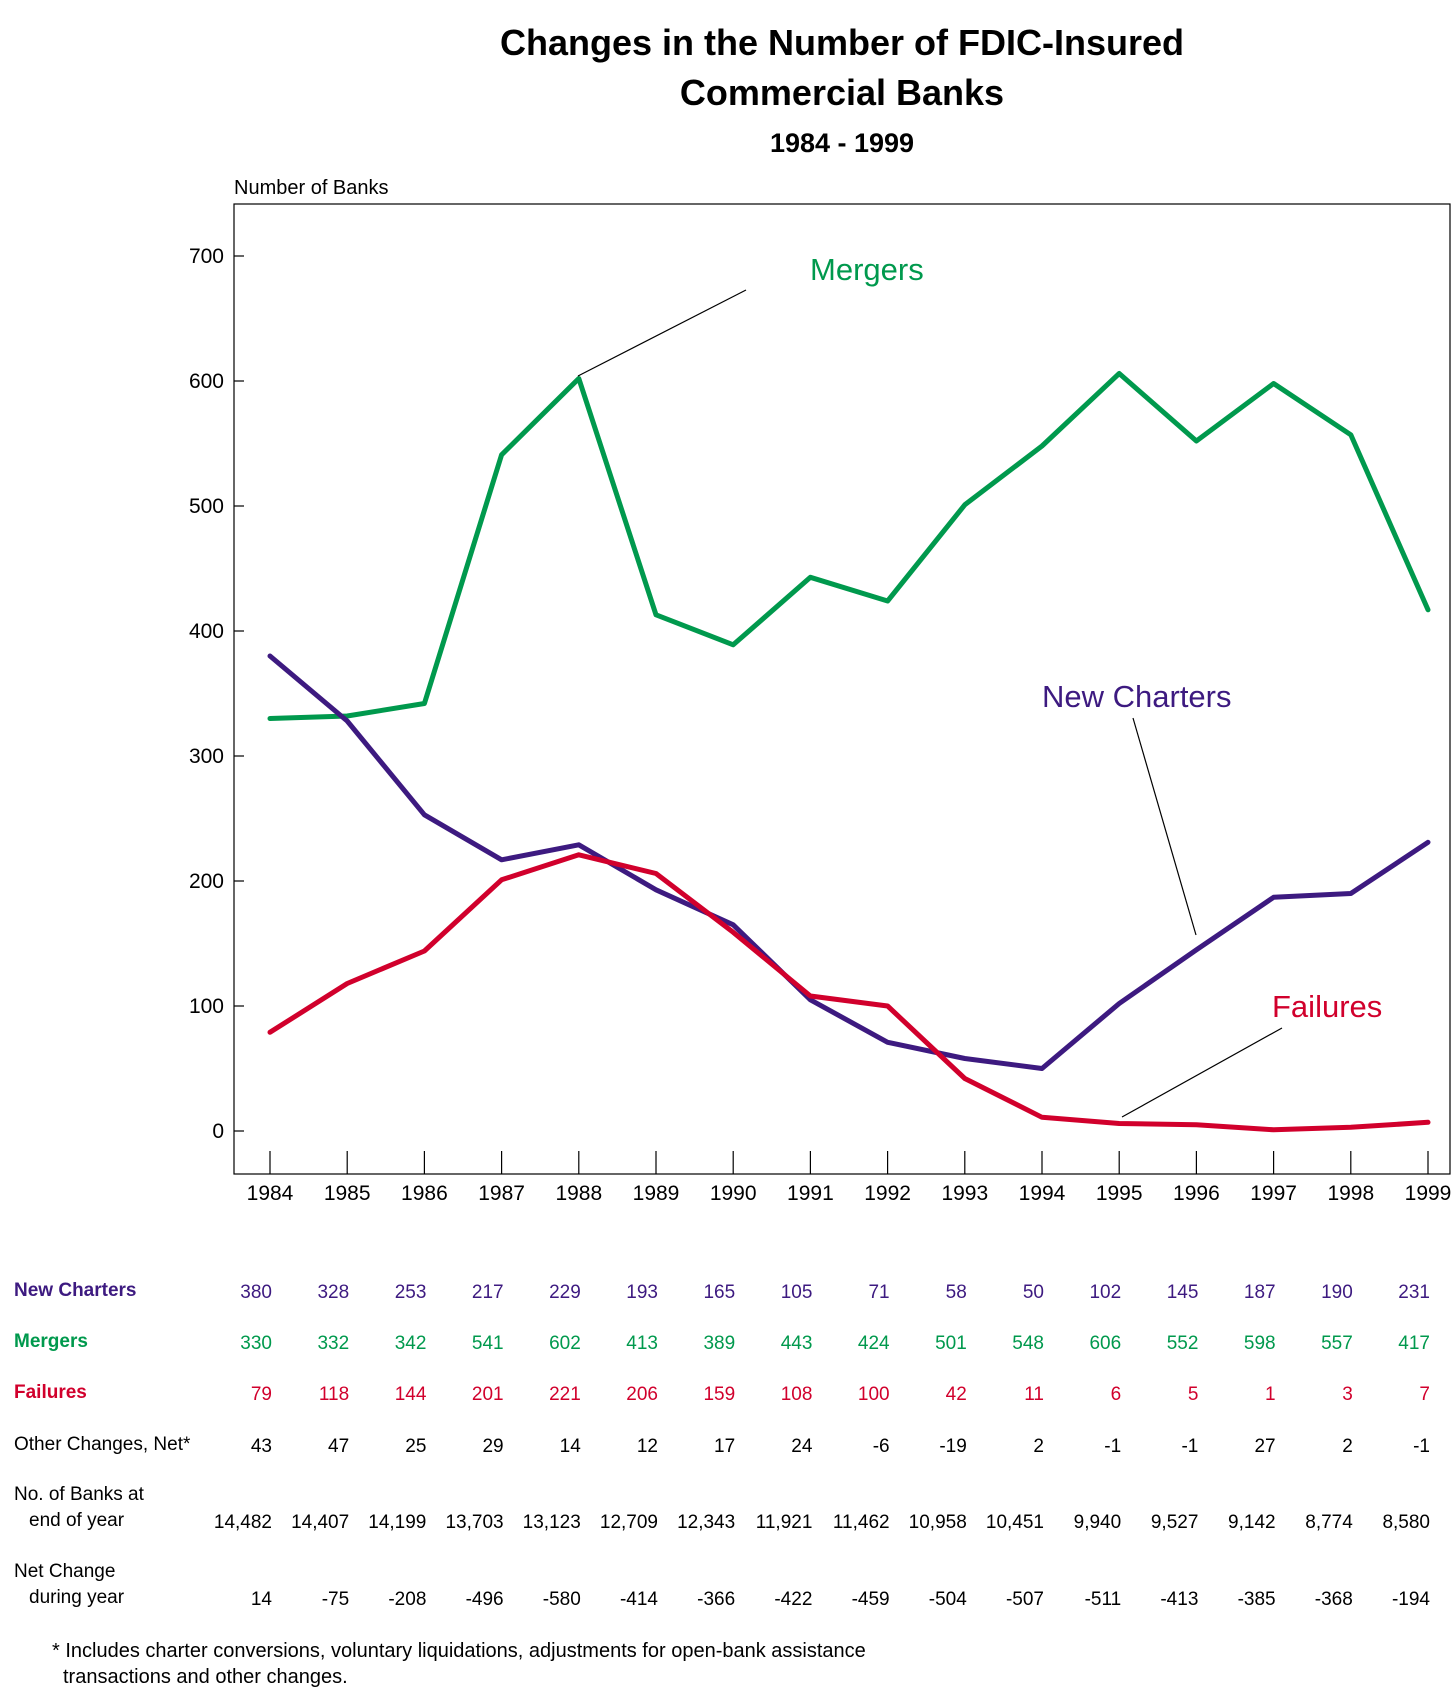 This screenshot has width=1454, height=1704. What do you see at coordinates (1033, 1292) in the screenshot?
I see `table-cell: 50` at bounding box center [1033, 1292].